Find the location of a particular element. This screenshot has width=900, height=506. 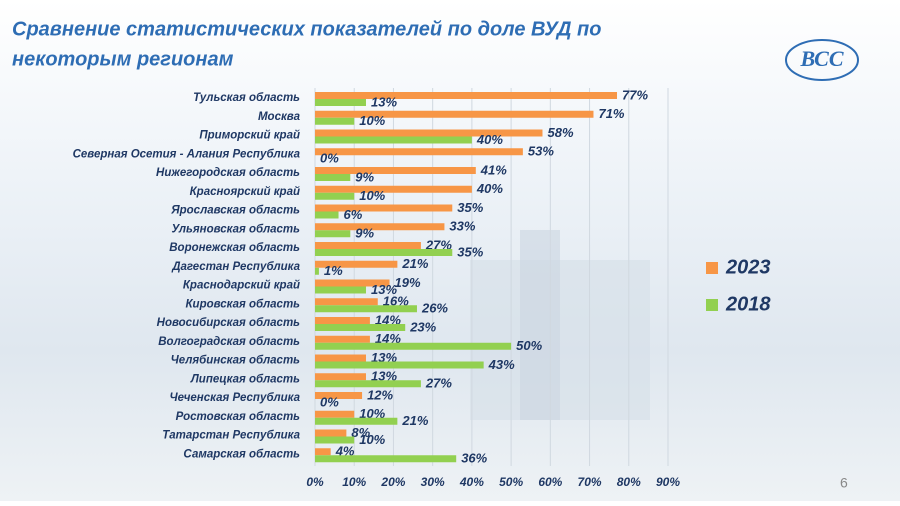

y-tick-label: Волгоградская область is located at coordinates (229, 342).